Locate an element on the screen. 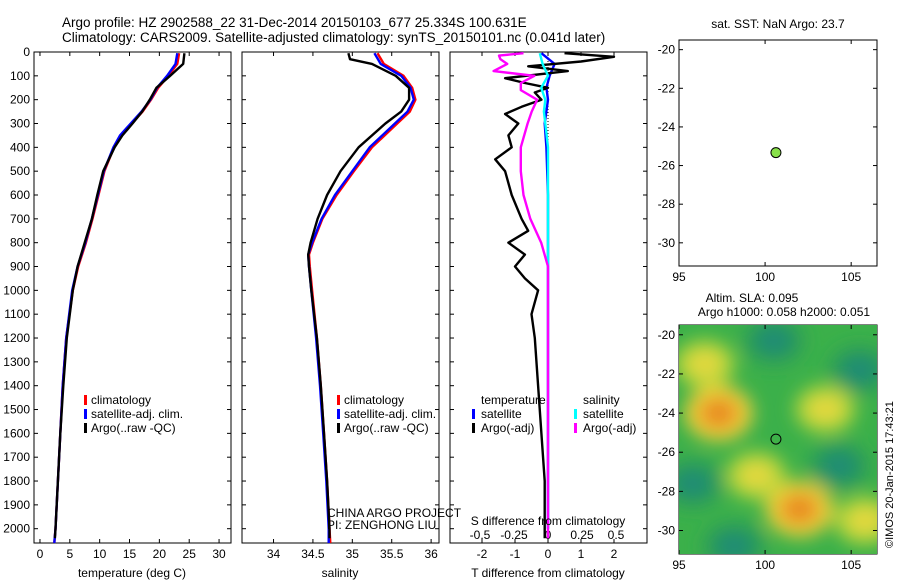  s-tick-label: -0.5 is located at coordinates (480, 535).